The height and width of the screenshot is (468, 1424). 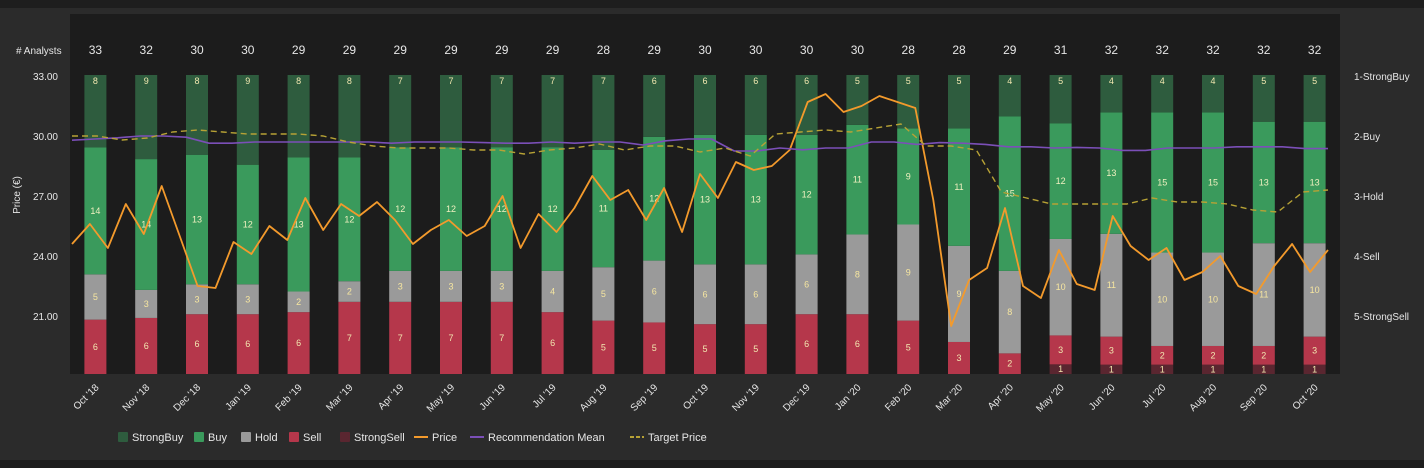 What do you see at coordinates (146, 225) in the screenshot?
I see `bar-value-label: 14` at bounding box center [146, 225].